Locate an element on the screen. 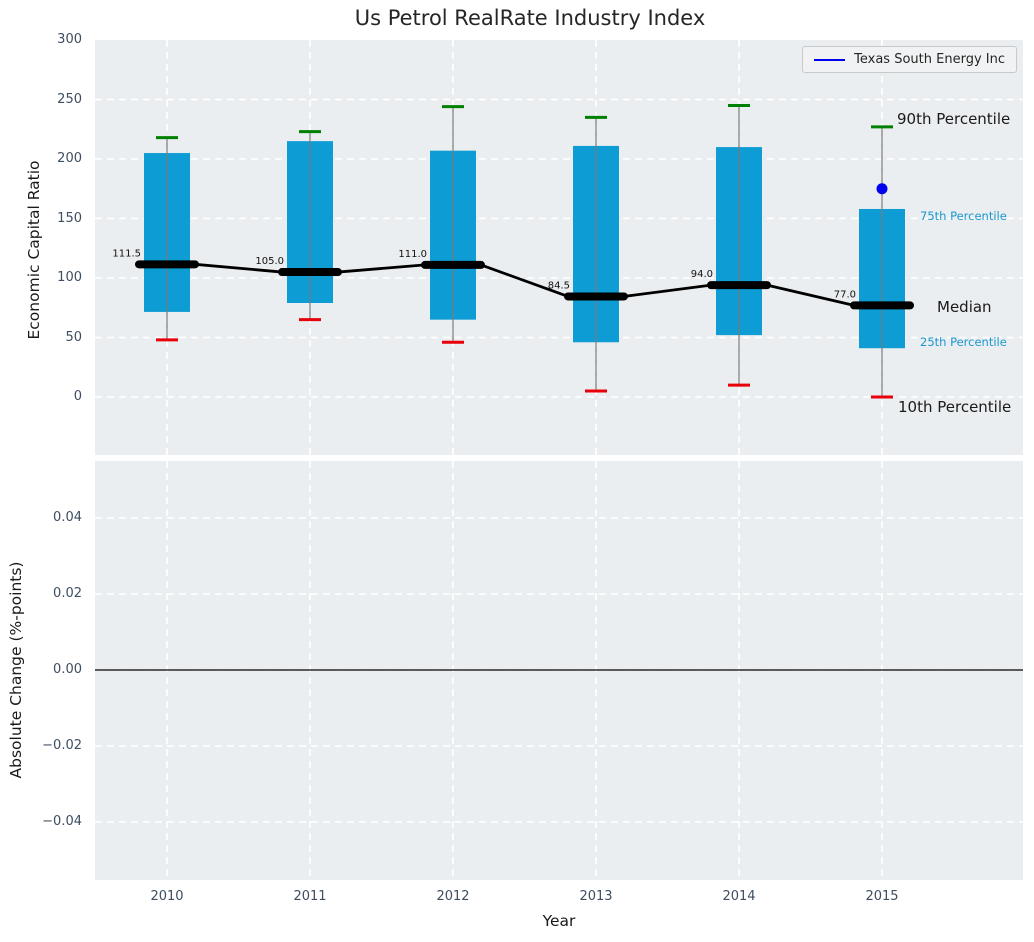  median-value-label: 105.0 is located at coordinates (269, 261).